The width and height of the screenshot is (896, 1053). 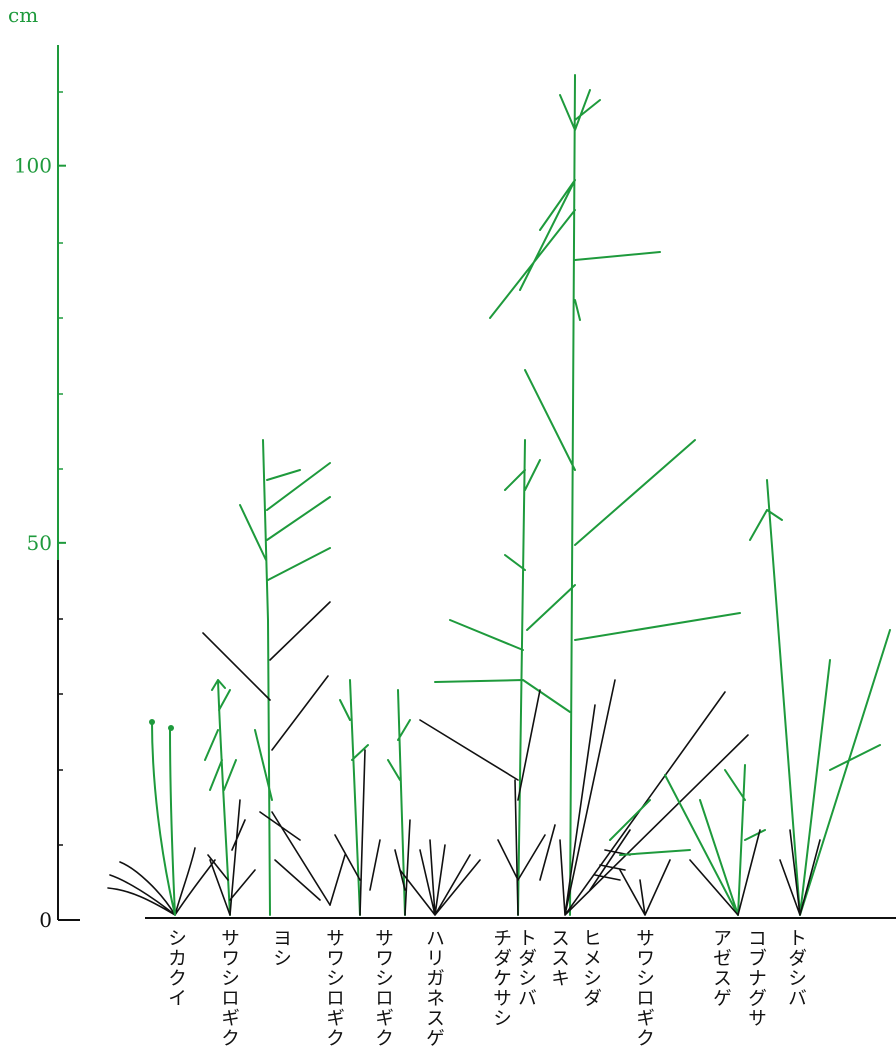 What do you see at coordinates (23, 15) in the screenshot?
I see `axis-unit: cm` at bounding box center [23, 15].